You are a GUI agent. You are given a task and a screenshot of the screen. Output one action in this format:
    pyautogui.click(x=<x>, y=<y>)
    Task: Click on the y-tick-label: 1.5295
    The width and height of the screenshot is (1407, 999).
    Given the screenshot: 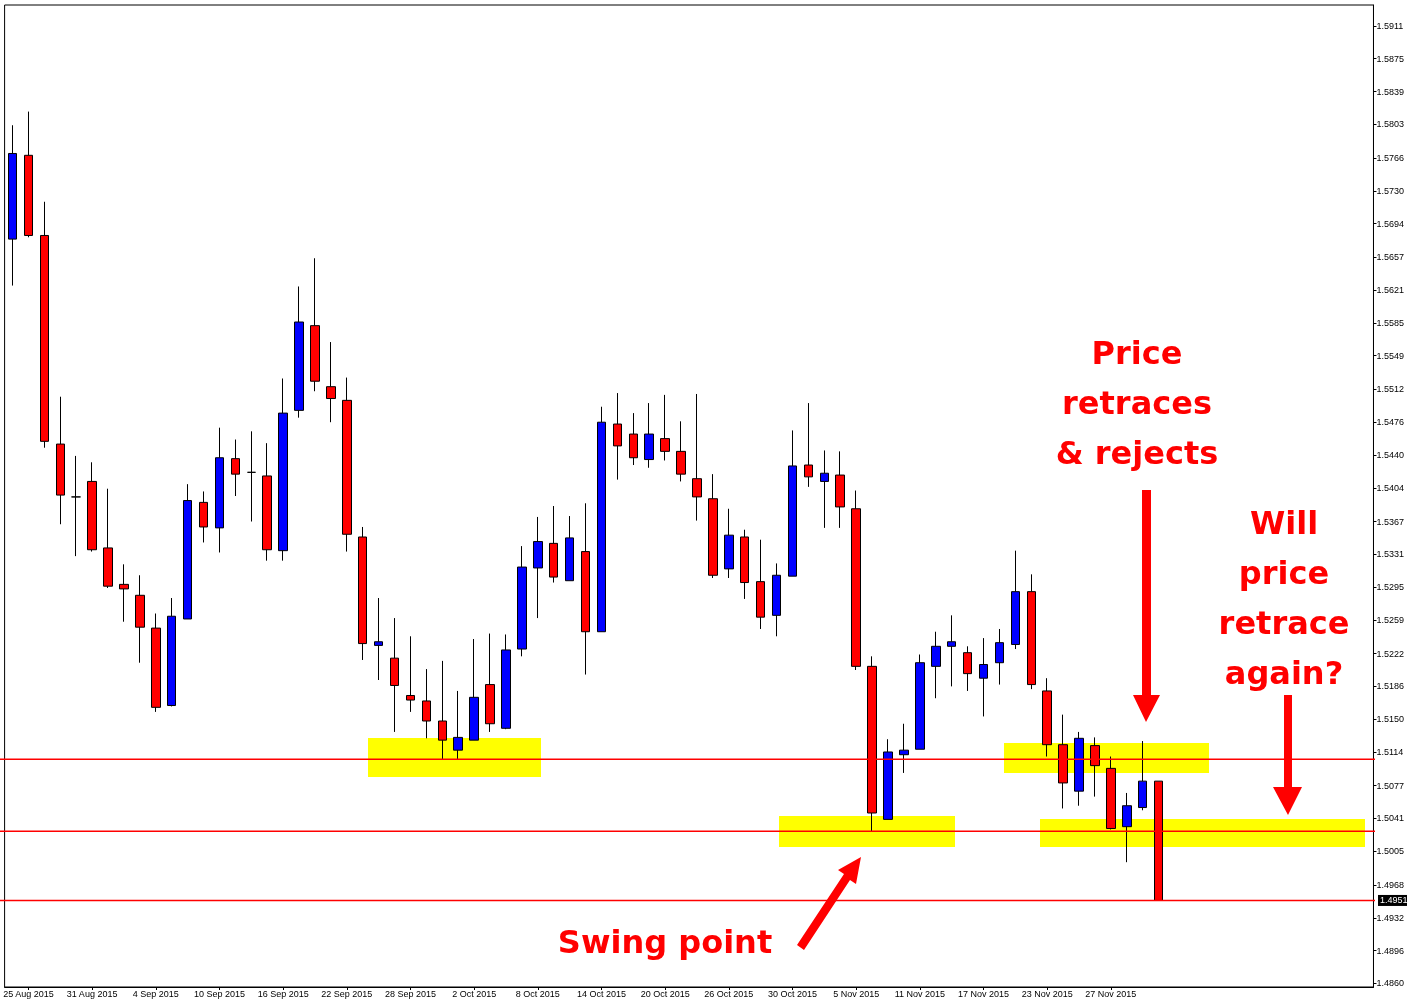 What is the action you would take?
    pyautogui.click(x=1390, y=587)
    